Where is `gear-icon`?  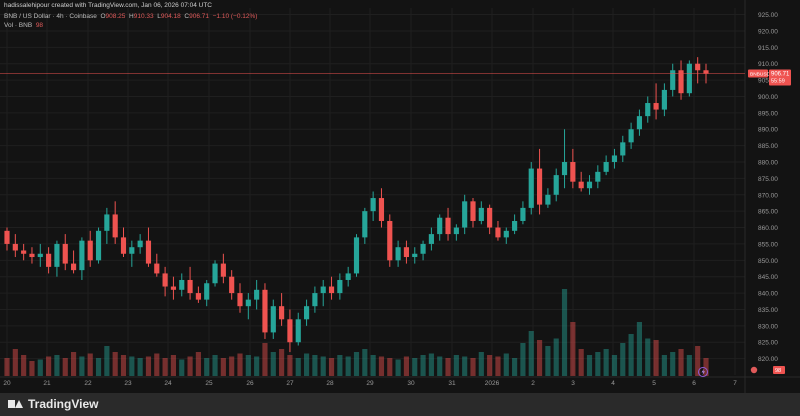
gear-icon is located at coordinates (754, 370).